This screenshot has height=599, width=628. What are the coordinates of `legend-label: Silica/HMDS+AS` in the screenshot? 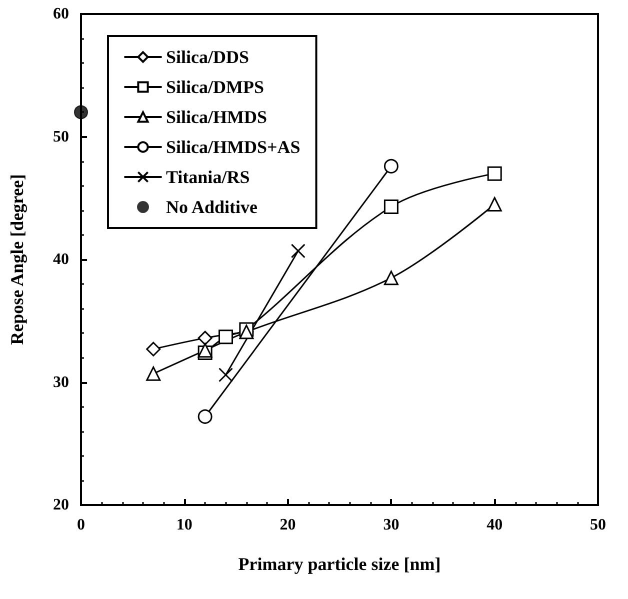 It's located at (233, 147).